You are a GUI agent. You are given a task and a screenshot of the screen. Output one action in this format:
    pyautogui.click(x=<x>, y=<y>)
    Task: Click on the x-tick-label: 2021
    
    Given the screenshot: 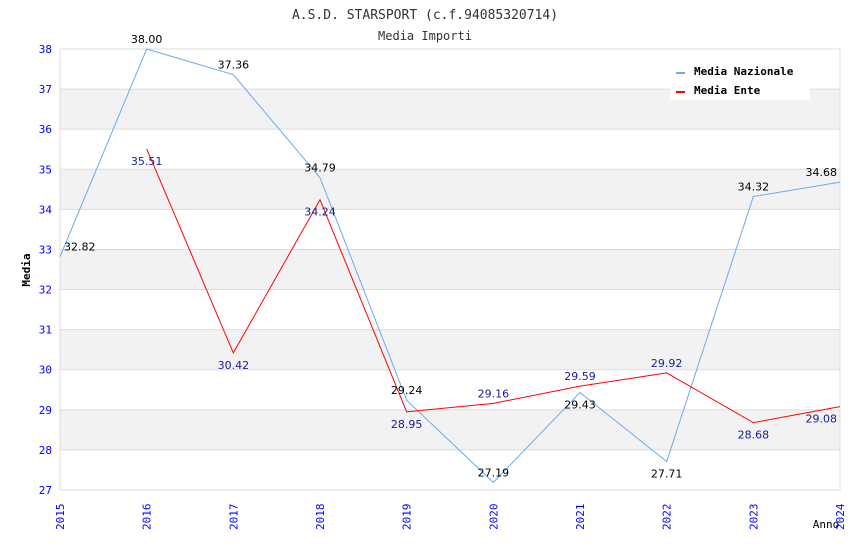 What is the action you would take?
    pyautogui.click(x=580, y=517)
    